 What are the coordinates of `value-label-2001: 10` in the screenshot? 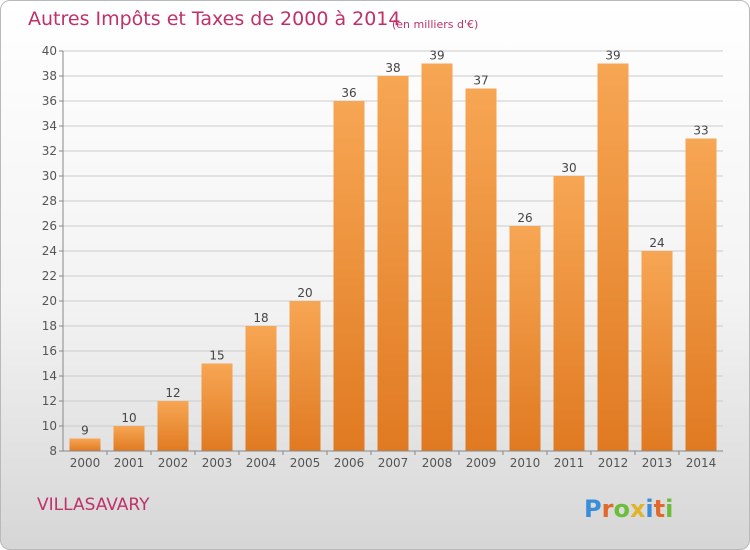 It's located at (128, 418).